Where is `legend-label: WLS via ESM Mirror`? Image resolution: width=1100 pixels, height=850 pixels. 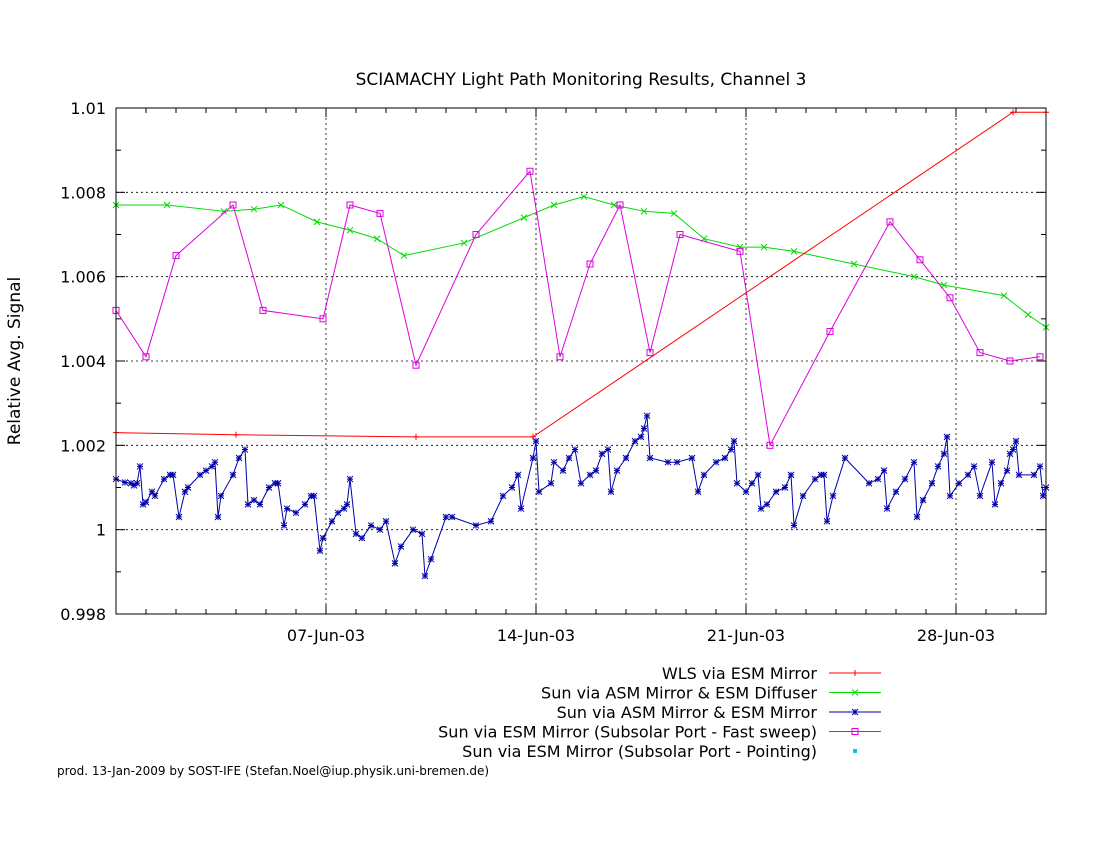
legend-label: WLS via ESM Mirror is located at coordinates (740, 673).